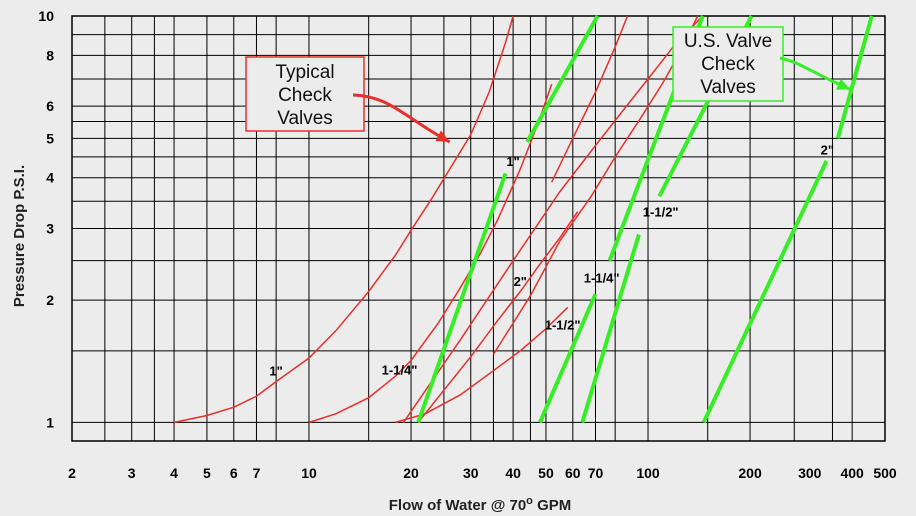 This screenshot has height=516, width=916. I want to click on x-axis-title-pre: Flow of Water @ 70, so click(457, 505).